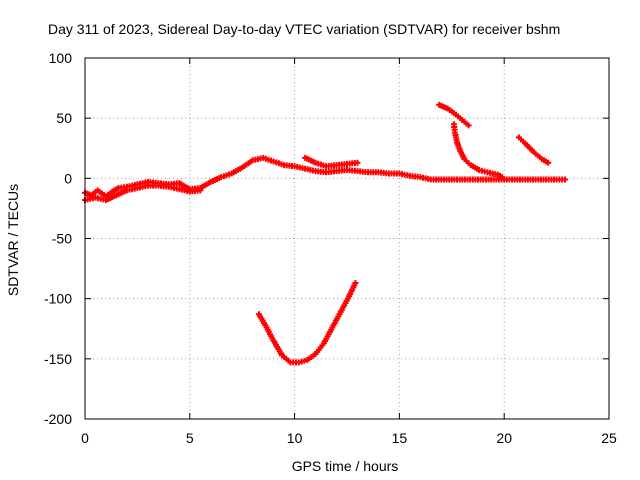 This screenshot has height=480, width=640. I want to click on series-markers-dip-arc, so click(307, 323).